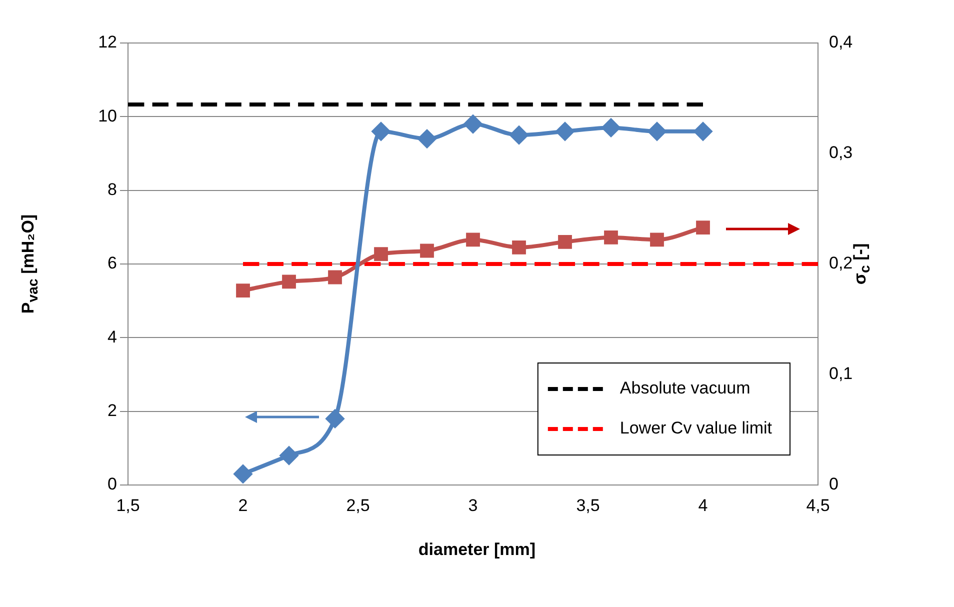 This screenshot has height=607, width=954. I want to click on x-tick-label: 3,5, so click(588, 505).